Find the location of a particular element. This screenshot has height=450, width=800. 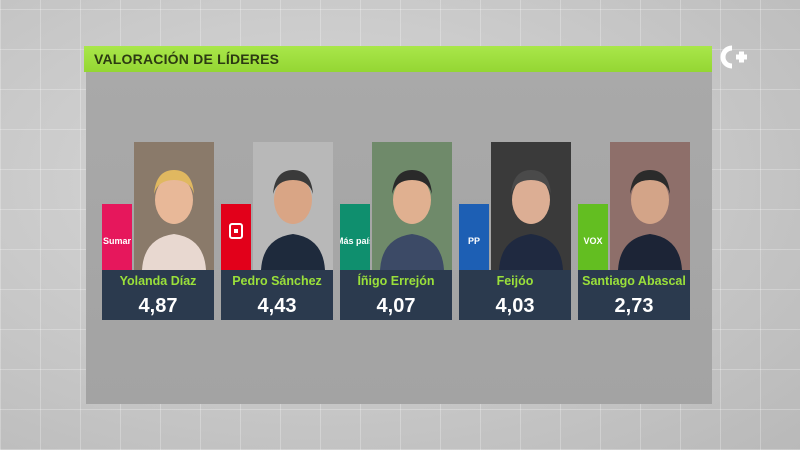

name-bar: Feijóo is located at coordinates (515, 281).